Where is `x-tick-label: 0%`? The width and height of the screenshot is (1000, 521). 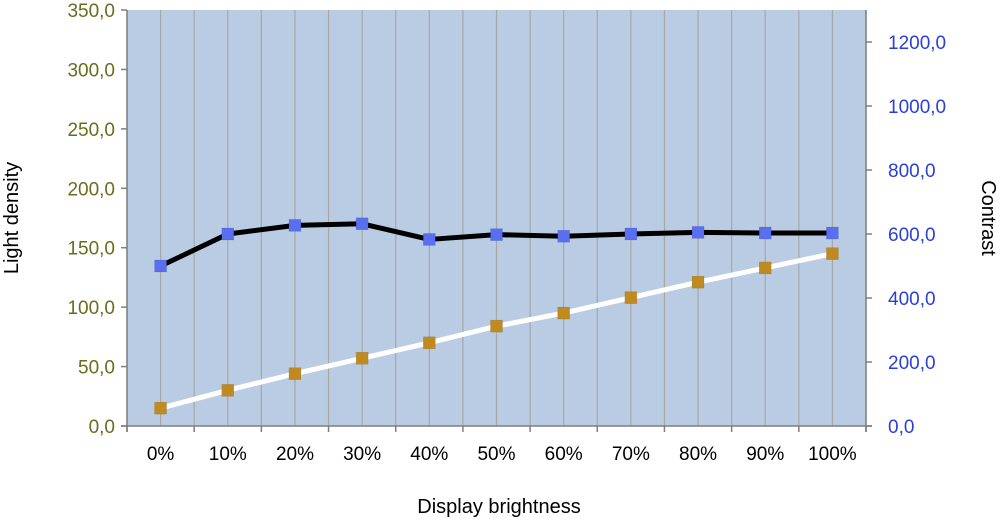 x-tick-label: 0% is located at coordinates (161, 454).